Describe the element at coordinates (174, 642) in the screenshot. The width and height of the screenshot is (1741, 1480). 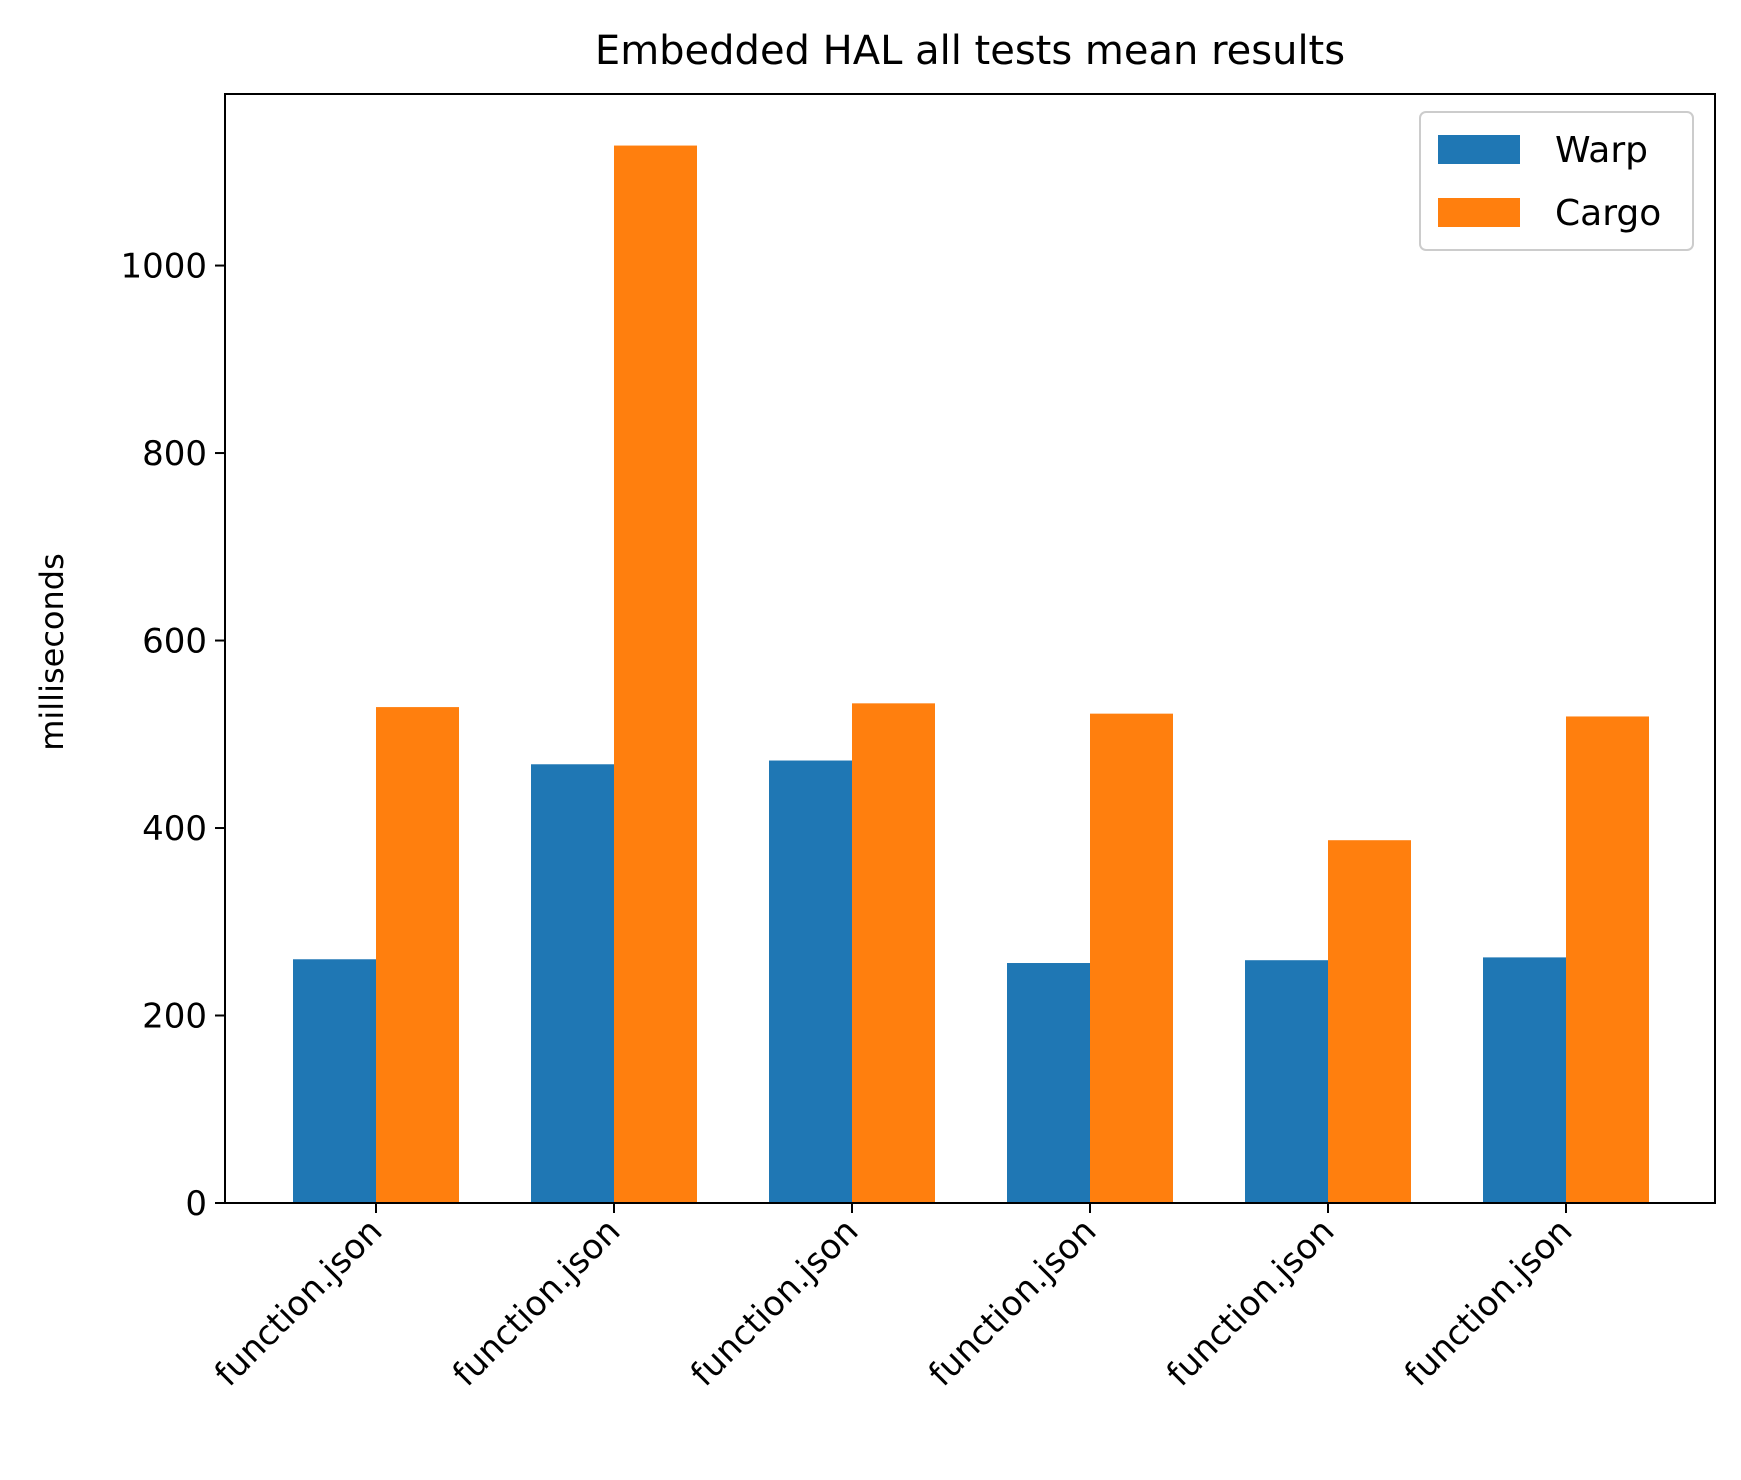
I see `y-tick-label-600: 600` at that location.